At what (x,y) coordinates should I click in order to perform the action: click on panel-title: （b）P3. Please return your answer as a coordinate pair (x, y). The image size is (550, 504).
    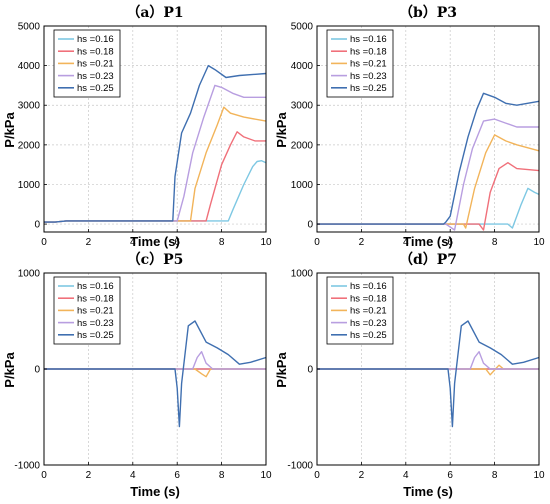
    Looking at the image, I should click on (428, 13).